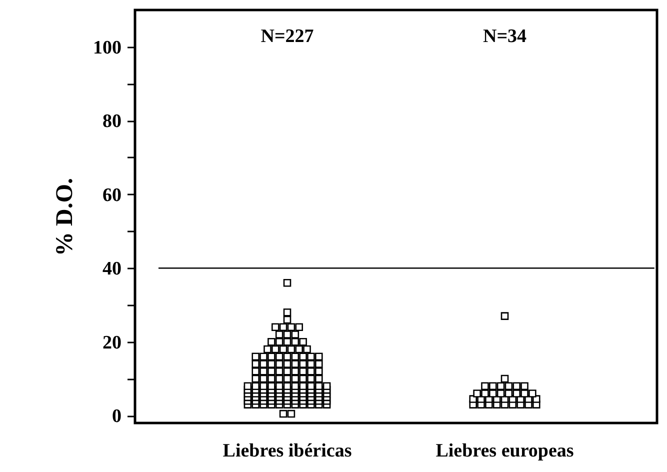  Describe the element at coordinates (112, 269) in the screenshot. I see `y-tick-label: 40` at that location.